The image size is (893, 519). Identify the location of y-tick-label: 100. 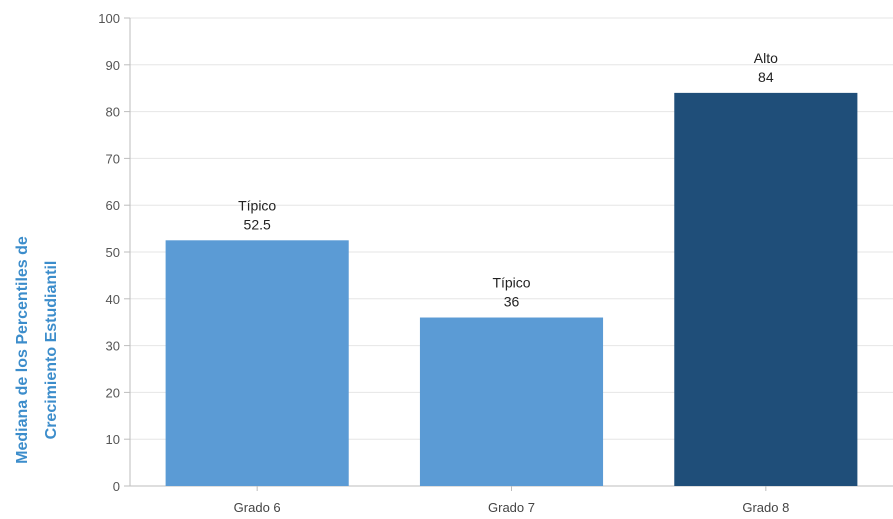
(109, 18).